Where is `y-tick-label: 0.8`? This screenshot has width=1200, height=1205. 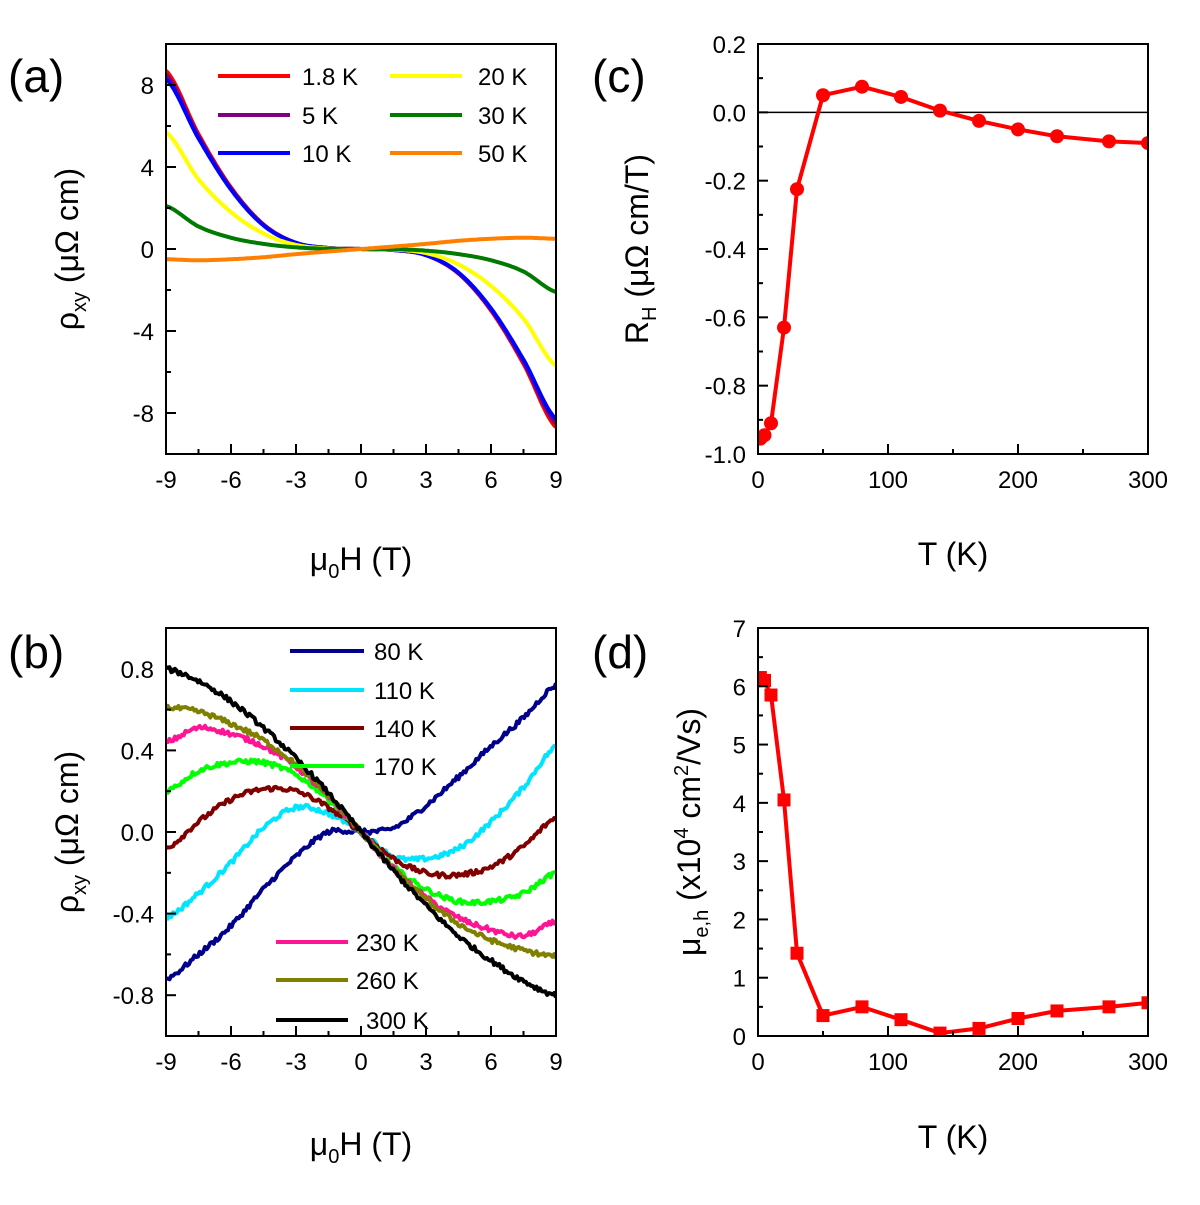
y-tick-label: 0.8 is located at coordinates (137, 670).